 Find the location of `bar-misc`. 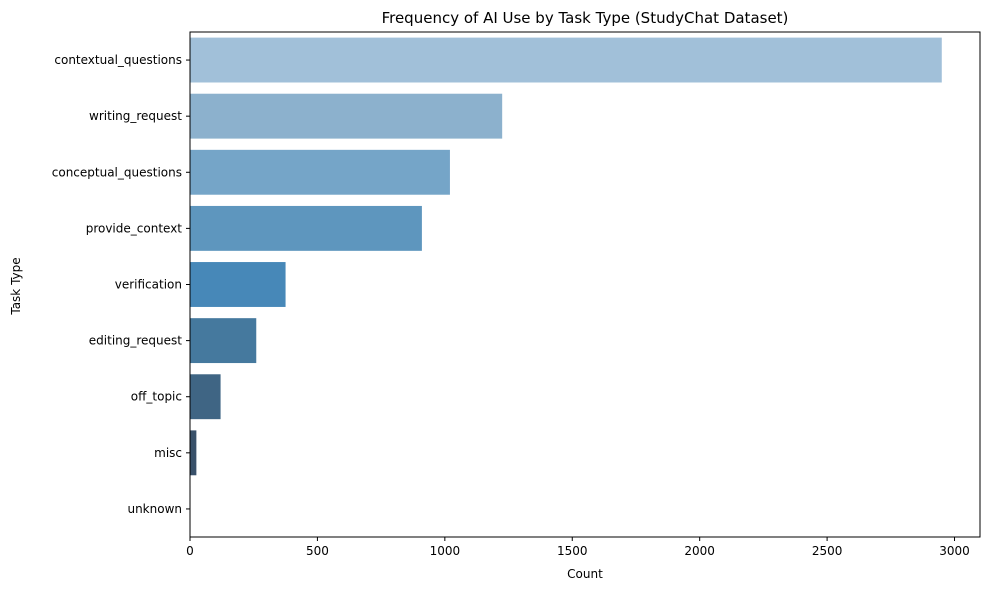

bar-misc is located at coordinates (193, 453).